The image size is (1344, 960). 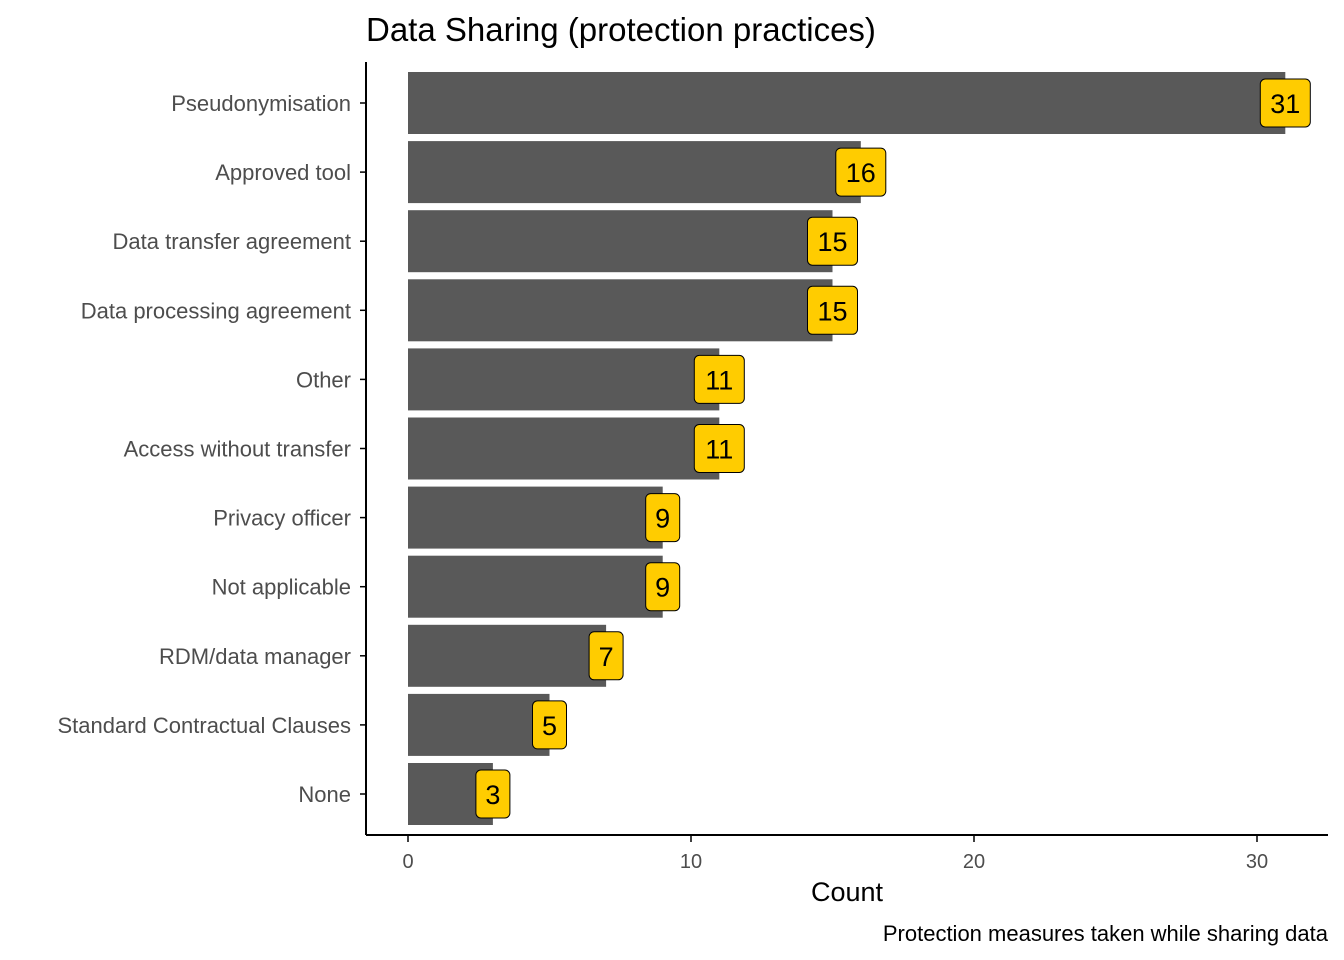 What do you see at coordinates (205, 725) in the screenshot?
I see `category-label: Standard Contractual Clauses` at bounding box center [205, 725].